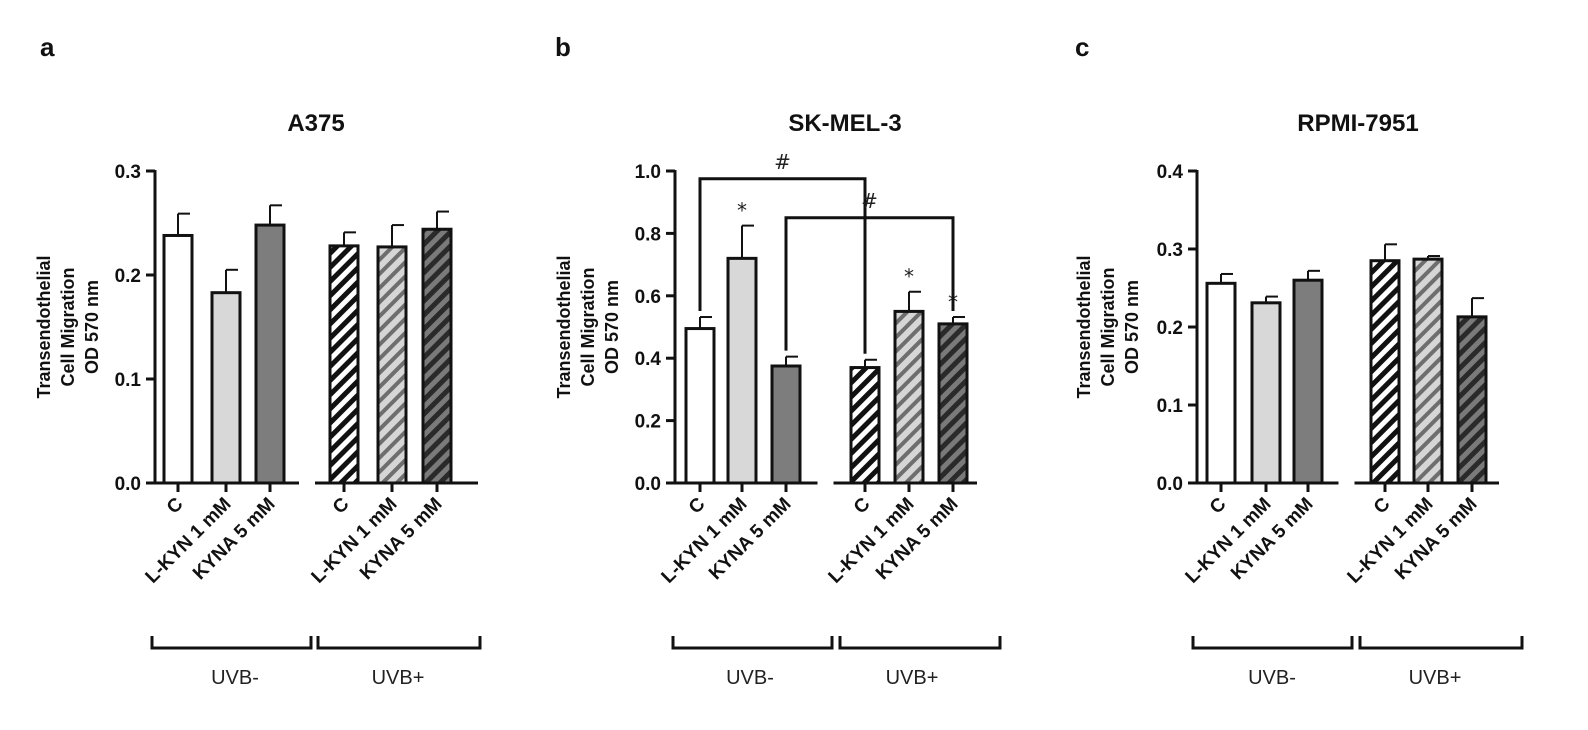 This screenshot has width=1588, height=730. Describe the element at coordinates (1357, 123) in the screenshot. I see `chart-title: RPMI-7951` at that location.